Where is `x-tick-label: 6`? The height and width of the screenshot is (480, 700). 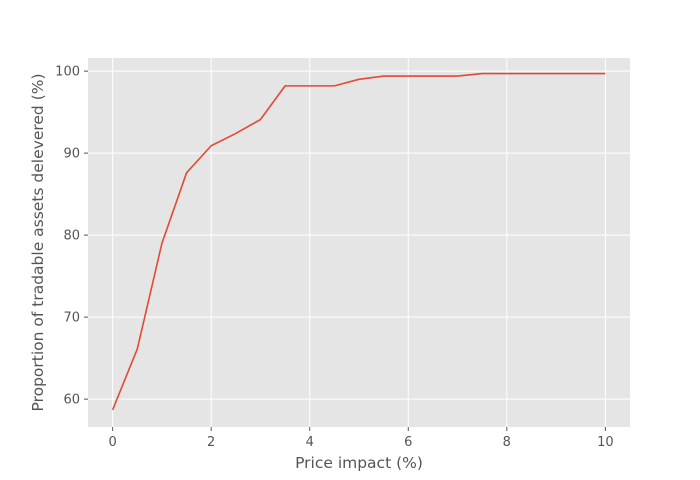
x-tick-label: 6 is located at coordinates (408, 442).